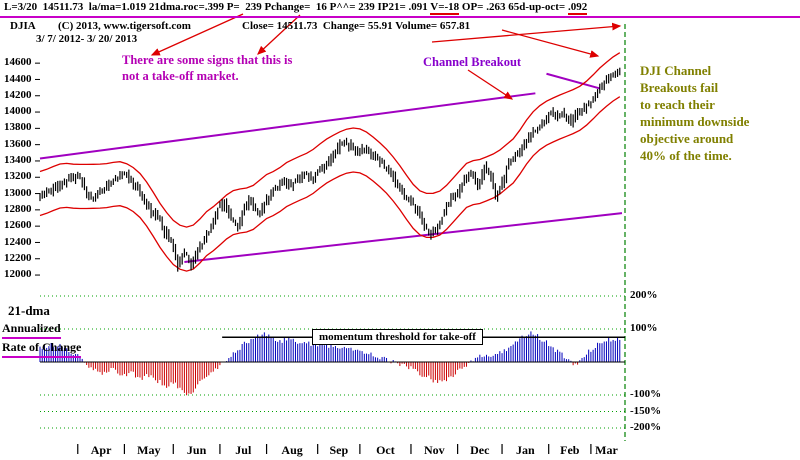  Describe the element at coordinates (29, 310) in the screenshot. I see `indicator-title-21dma: 21-dma` at that location.